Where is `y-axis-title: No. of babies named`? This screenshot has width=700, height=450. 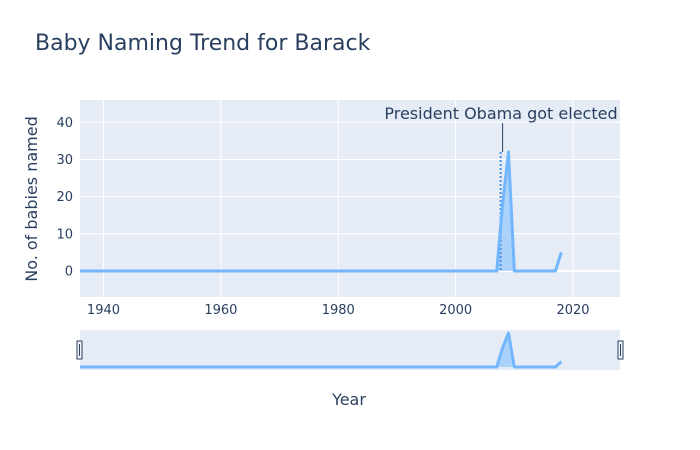 y-axis-title: No. of babies named is located at coordinates (31, 199).